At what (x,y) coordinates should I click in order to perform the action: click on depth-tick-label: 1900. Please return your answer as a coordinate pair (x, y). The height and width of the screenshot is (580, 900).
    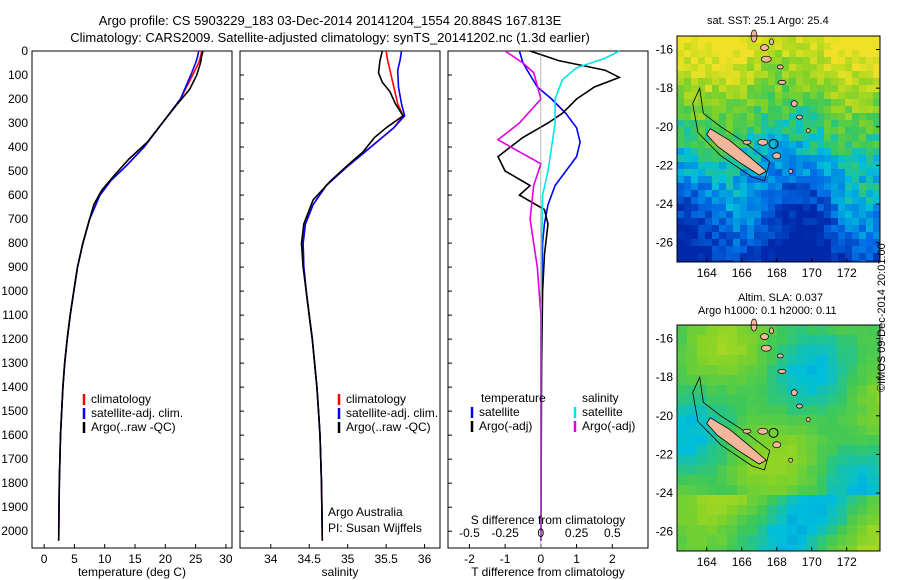
    Looking at the image, I should click on (14, 507).